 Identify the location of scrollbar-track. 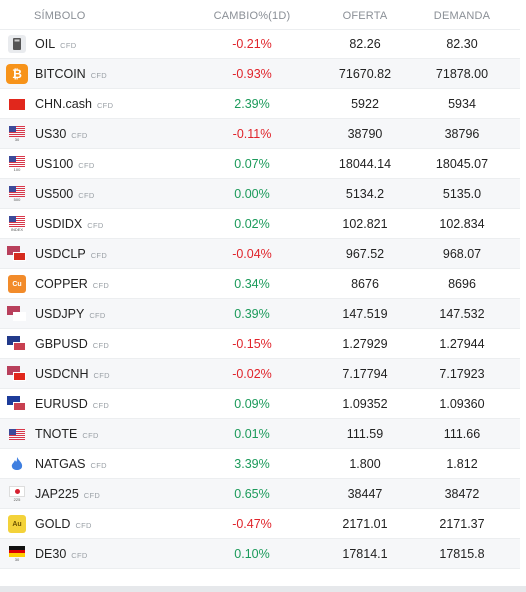
(263, 589).